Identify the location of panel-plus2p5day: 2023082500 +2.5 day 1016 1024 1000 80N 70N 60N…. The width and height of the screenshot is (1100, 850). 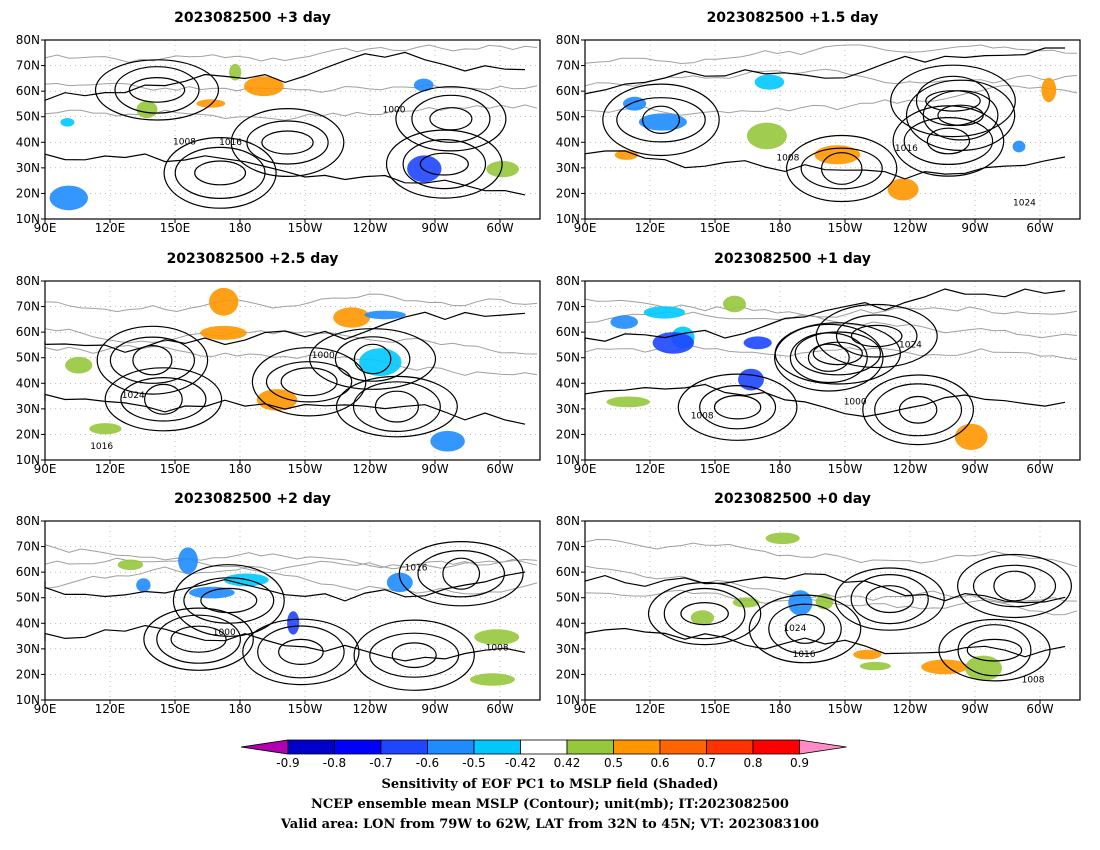
(278, 363).